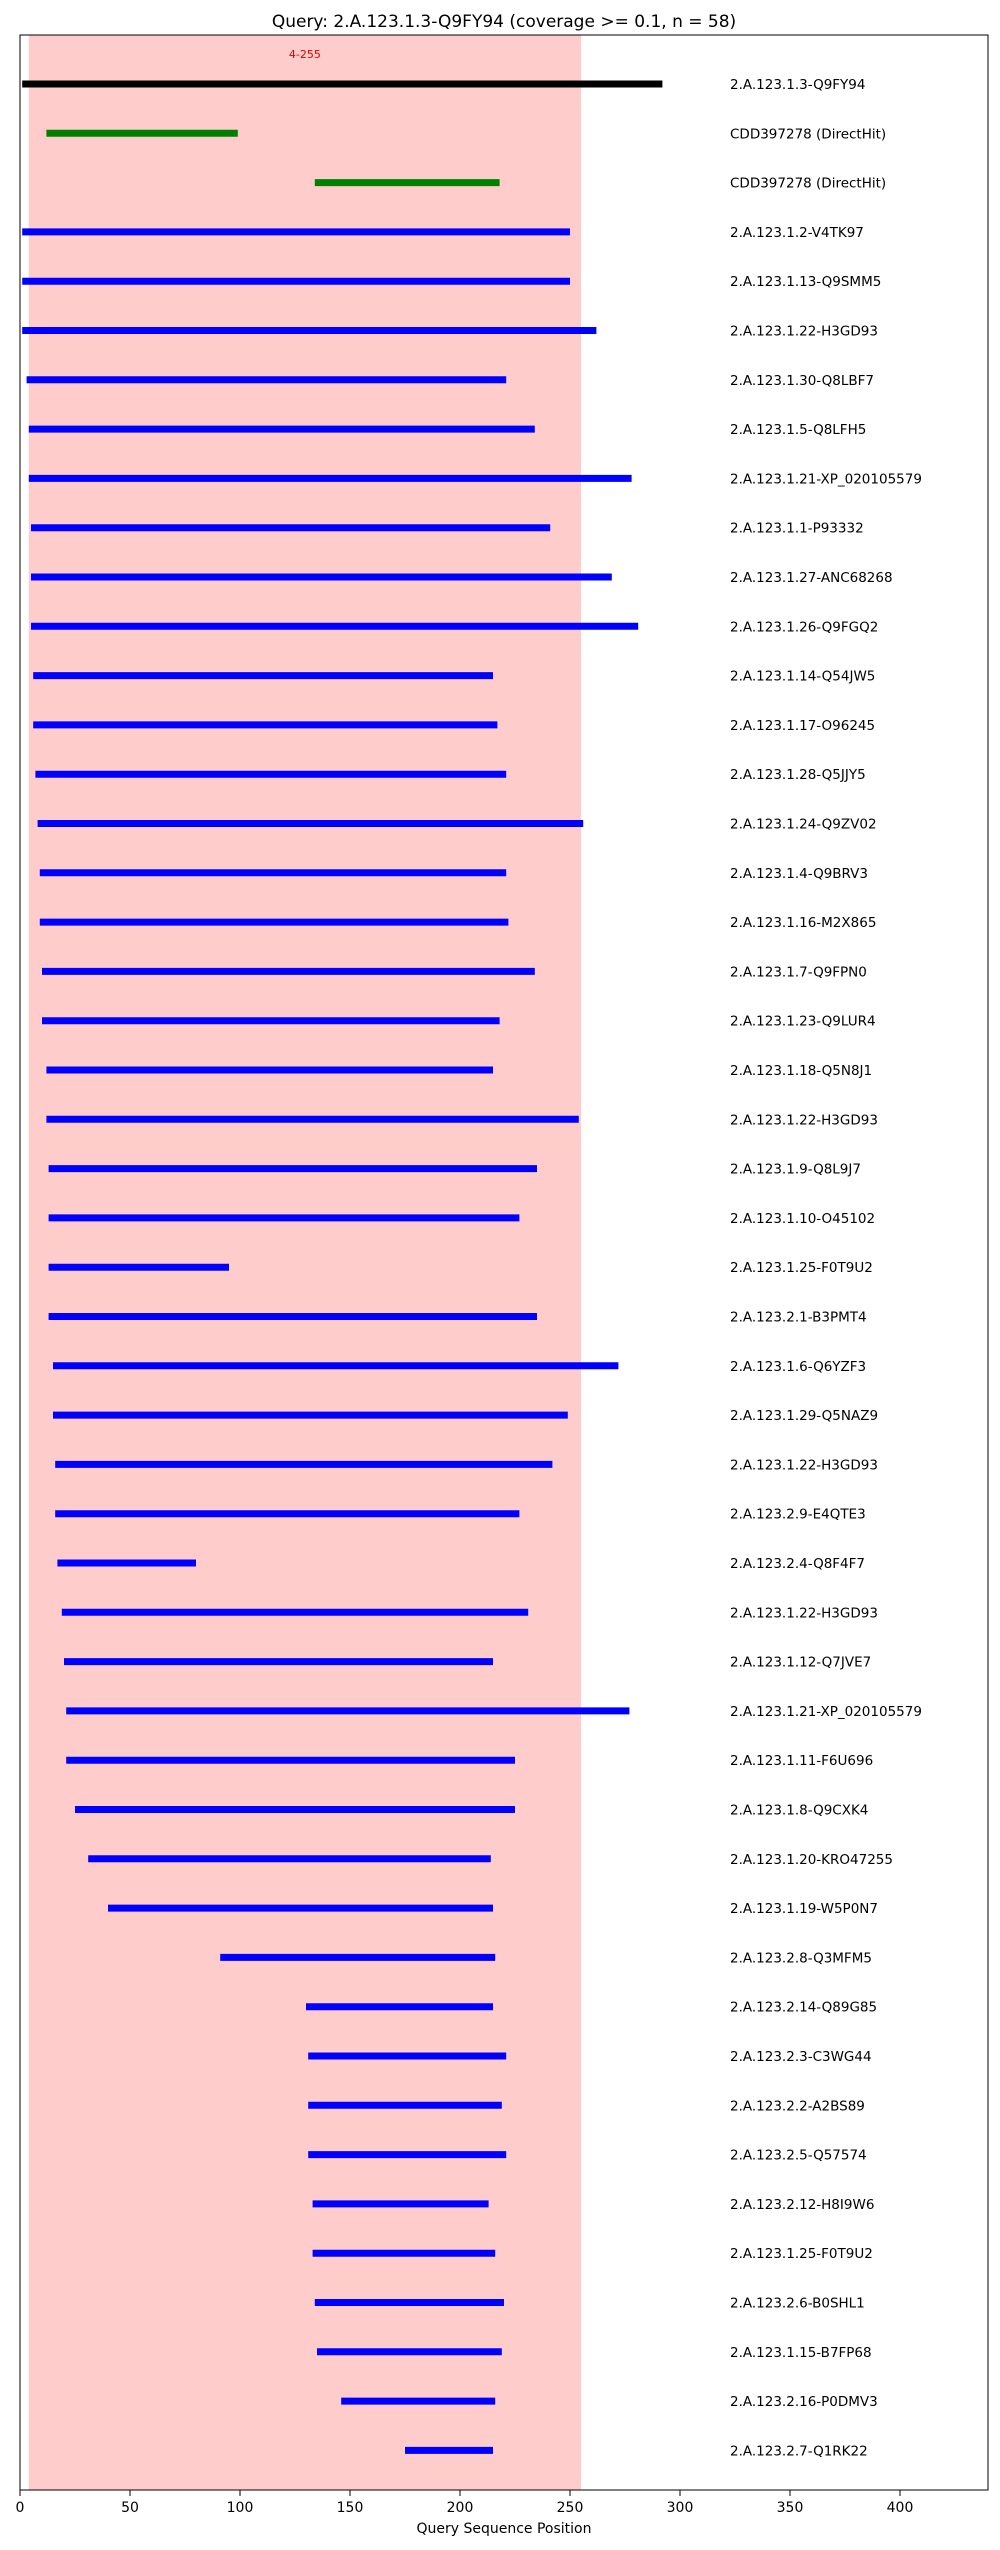 This screenshot has width=1000, height=2550. Describe the element at coordinates (900, 2508) in the screenshot. I see `x-tick-label: 400` at that location.